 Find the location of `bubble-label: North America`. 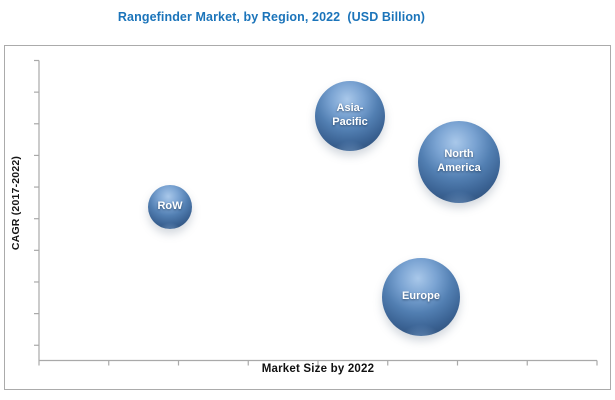

bubble-label: North America is located at coordinates (459, 161).